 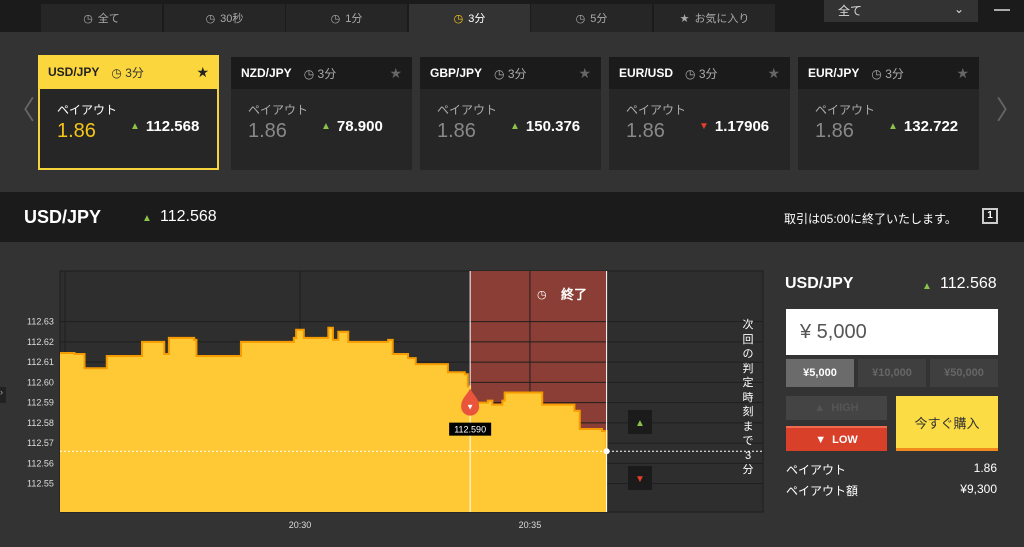 I want to click on current-price-dot, so click(x=606, y=451).